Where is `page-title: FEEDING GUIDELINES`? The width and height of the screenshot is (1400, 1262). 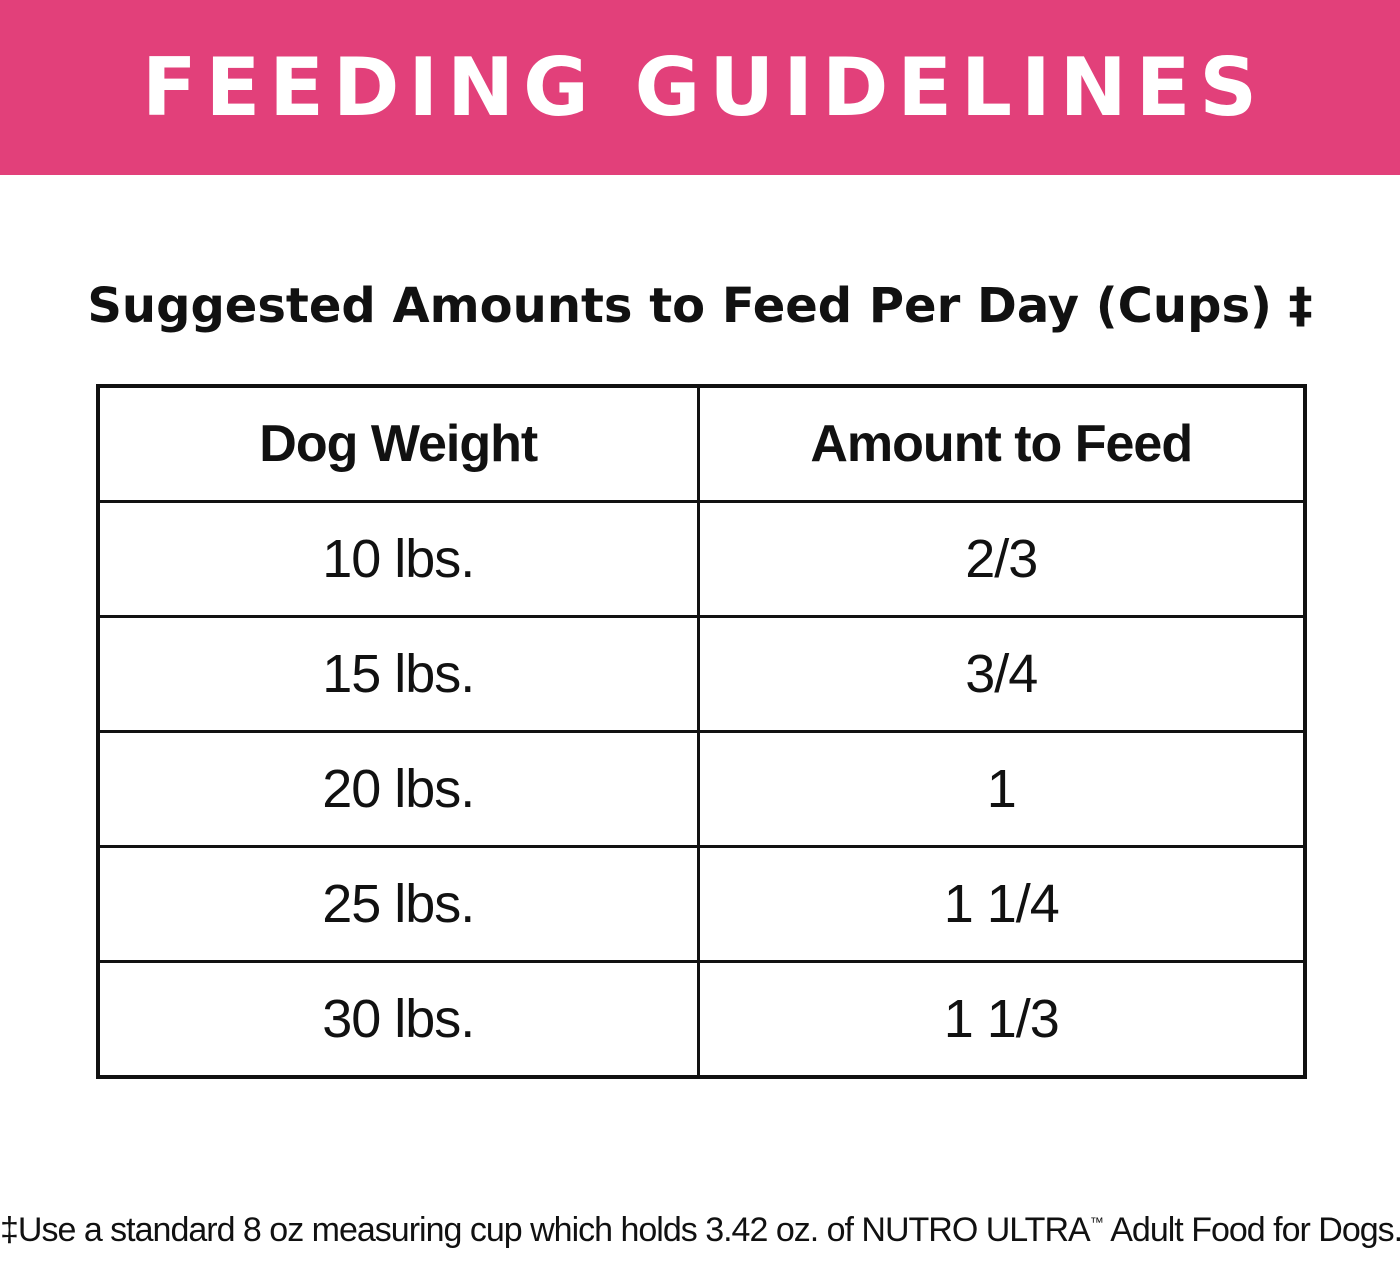
page-title: FEEDING GUIDELINES is located at coordinates (704, 87).